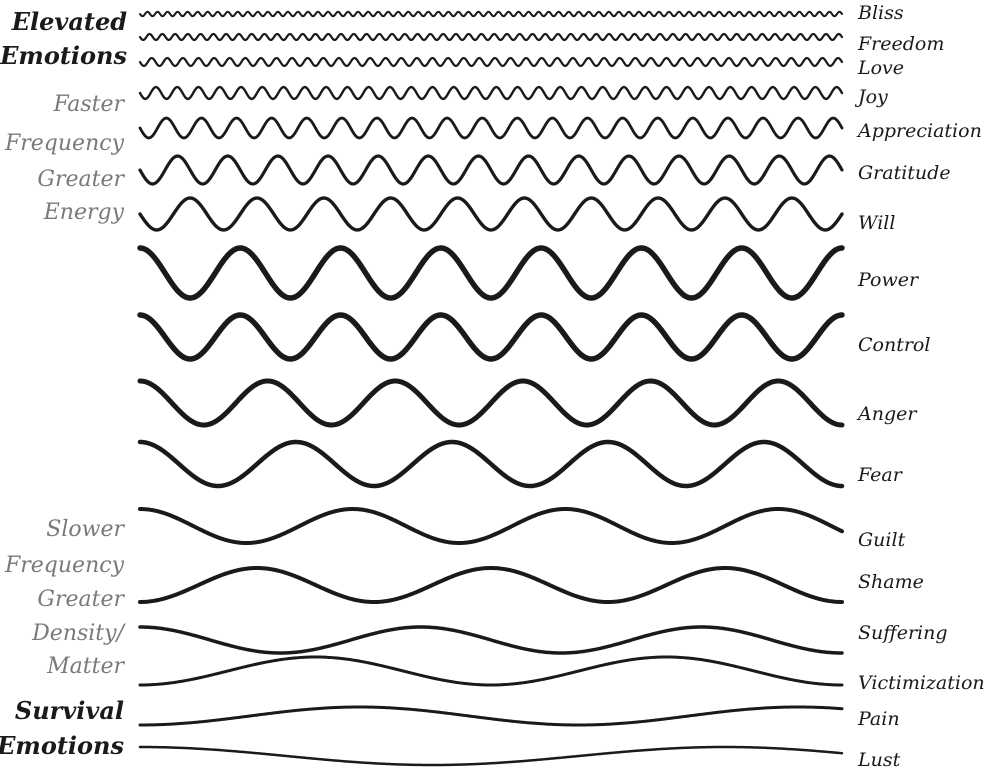 The width and height of the screenshot is (997, 775). Describe the element at coordinates (81, 179) in the screenshot. I see `caption-faster-line3: Greater` at that location.